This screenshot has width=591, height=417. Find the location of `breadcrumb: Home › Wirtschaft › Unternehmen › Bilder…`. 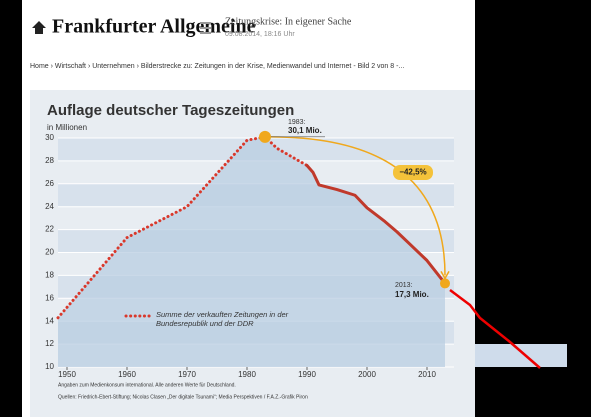

breadcrumb: Home › Wirtschaft › Unternehmen › Bilder… is located at coordinates (217, 66).